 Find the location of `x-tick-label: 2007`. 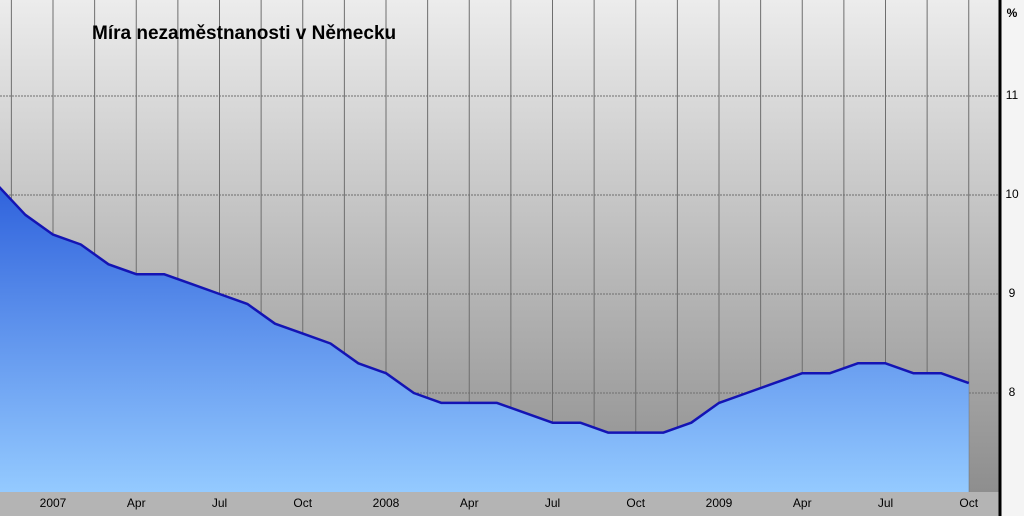

x-tick-label: 2007 is located at coordinates (53, 503).